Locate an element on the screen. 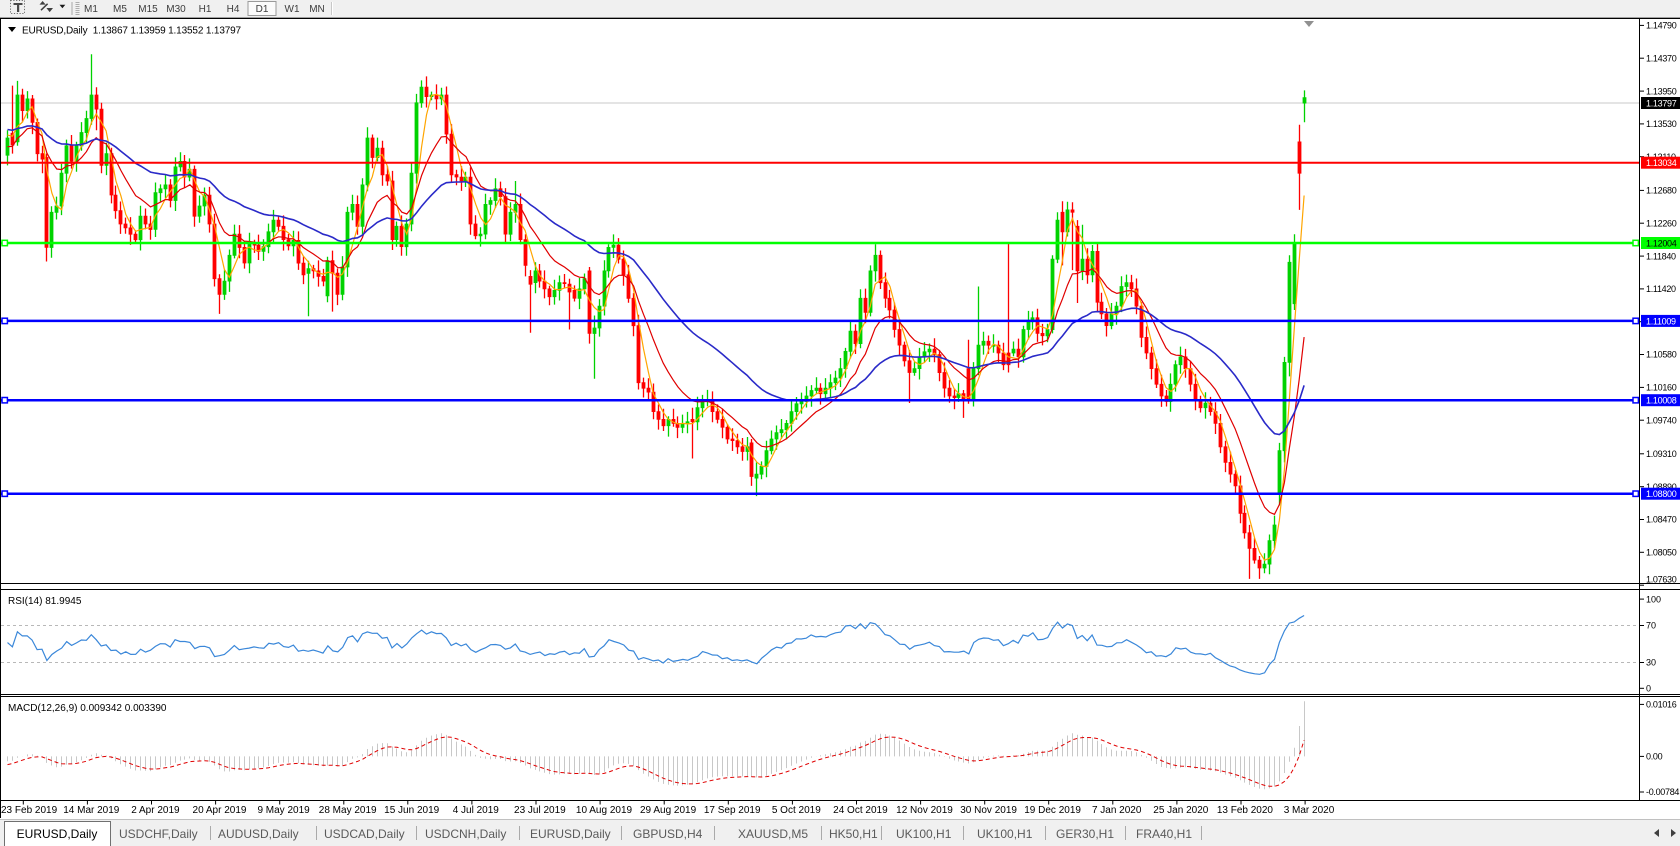 This screenshot has height=846, width=1680. svg-text: 1.14790 is located at coordinates (1661, 26).